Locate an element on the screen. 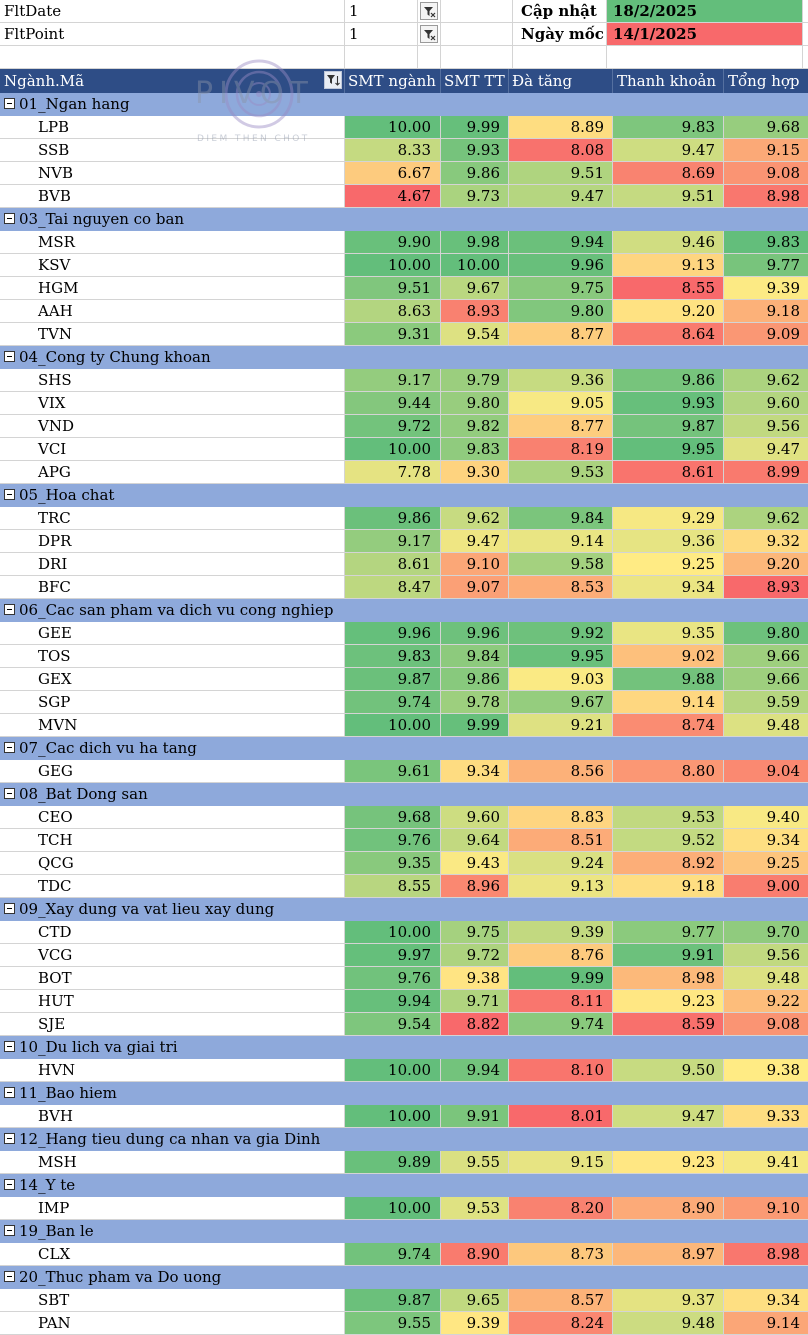  fltdate-value: 1 is located at coordinates (381, 11).